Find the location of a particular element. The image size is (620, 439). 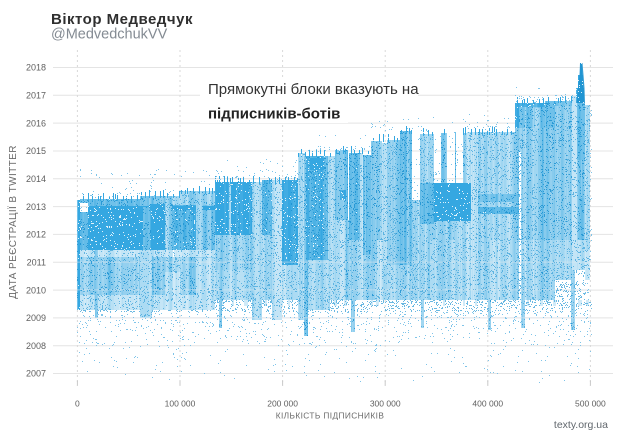

svg-text: 2014 is located at coordinates (36, 179).